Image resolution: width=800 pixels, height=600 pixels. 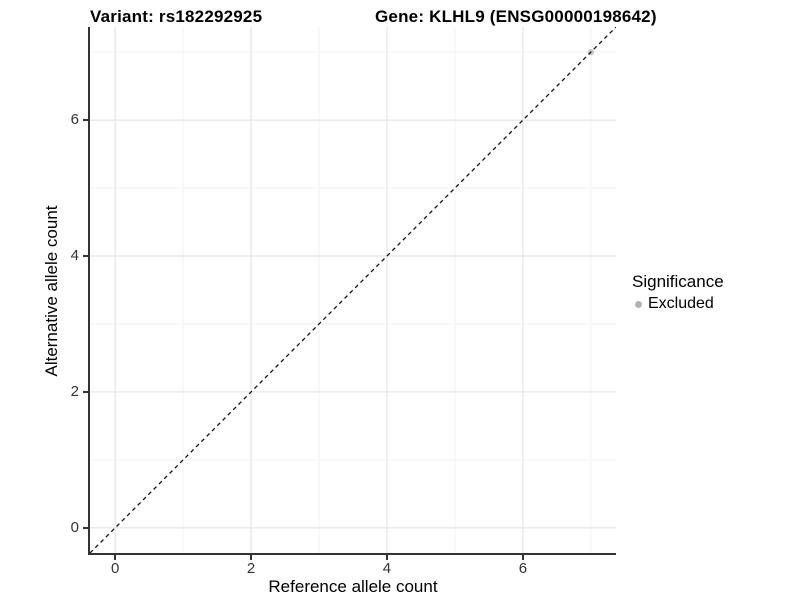 What do you see at coordinates (516, 16) in the screenshot?
I see `plot-title-gene: Gene: KLHL9 (ENSG00000198642)` at bounding box center [516, 16].